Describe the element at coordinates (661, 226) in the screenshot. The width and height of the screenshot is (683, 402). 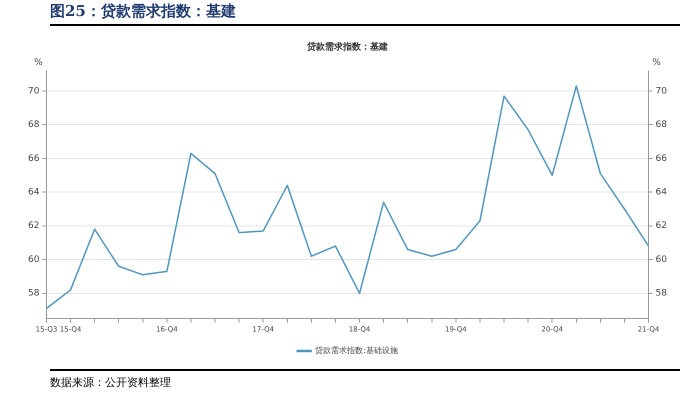
I see `y2-tick-label: 62` at that location.